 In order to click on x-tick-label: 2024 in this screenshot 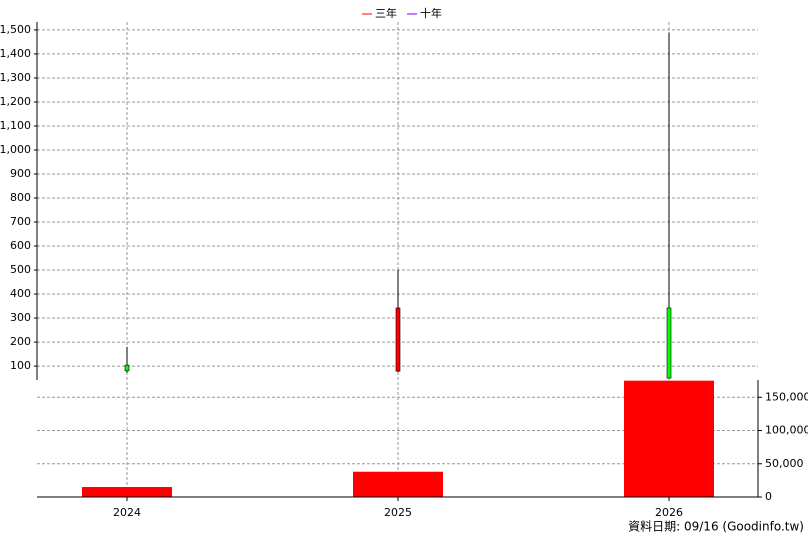, I will do `click(127, 512)`.